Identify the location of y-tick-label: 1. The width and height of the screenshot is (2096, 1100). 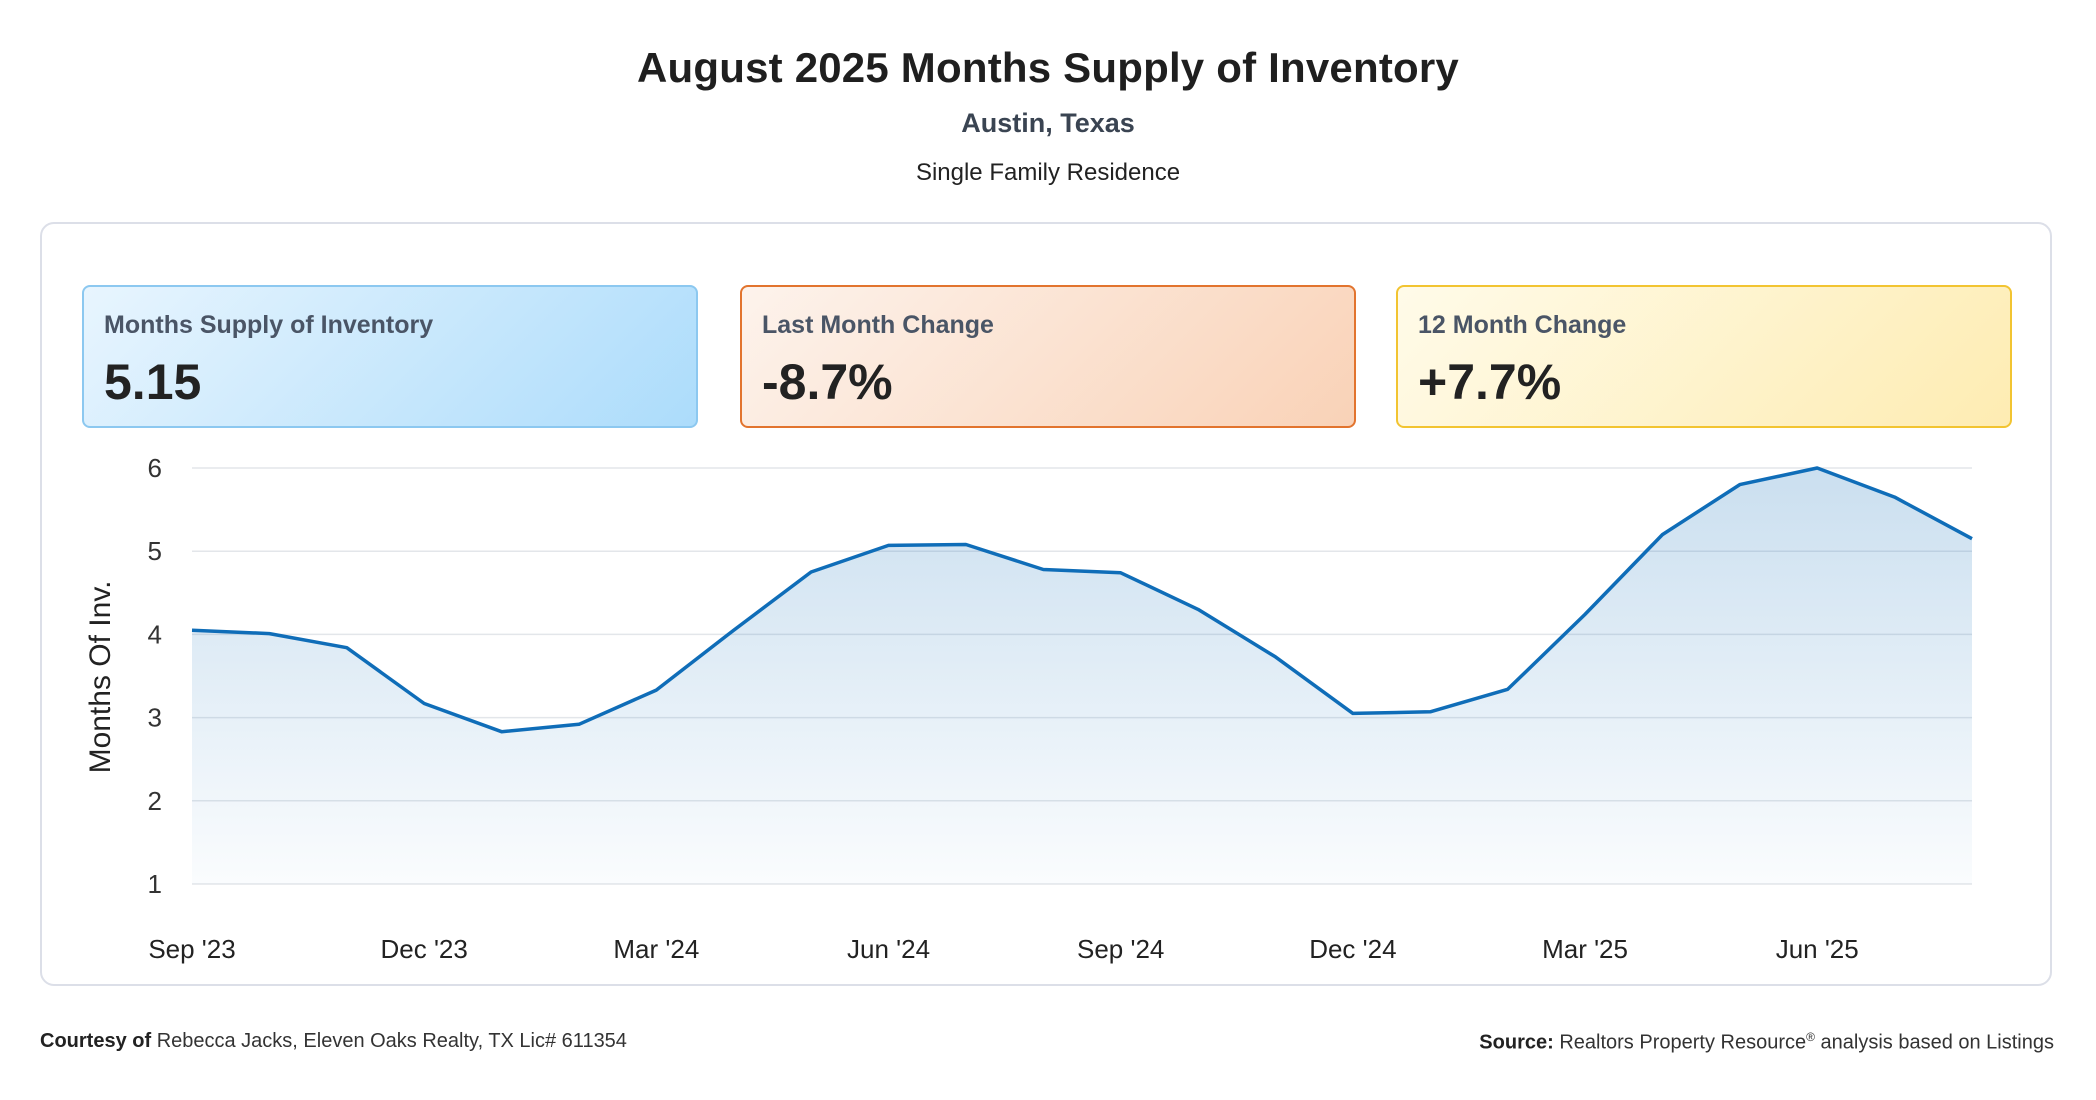
(155, 884).